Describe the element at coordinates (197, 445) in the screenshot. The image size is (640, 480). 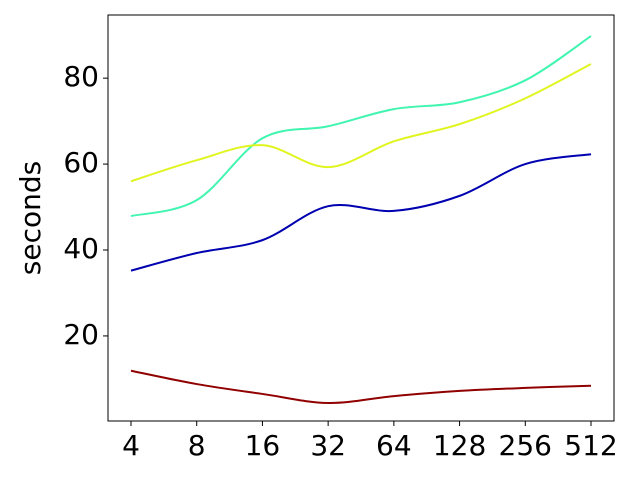
I see `x-tick-label: 8` at that location.